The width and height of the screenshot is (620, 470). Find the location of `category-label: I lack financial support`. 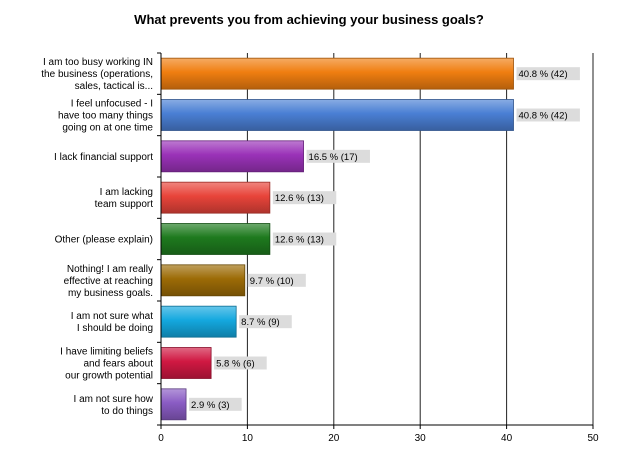

category-label: I lack financial support is located at coordinates (103, 157).